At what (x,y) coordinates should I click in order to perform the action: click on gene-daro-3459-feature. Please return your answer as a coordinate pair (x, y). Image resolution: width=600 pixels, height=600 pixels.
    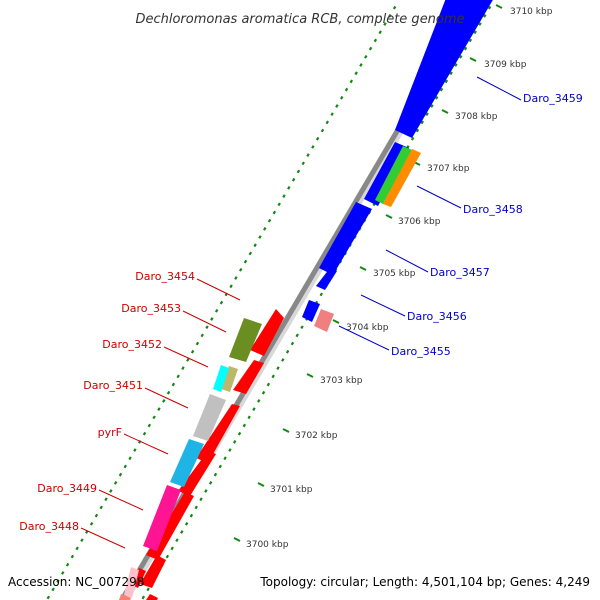
    Looking at the image, I should click on (444, 69).